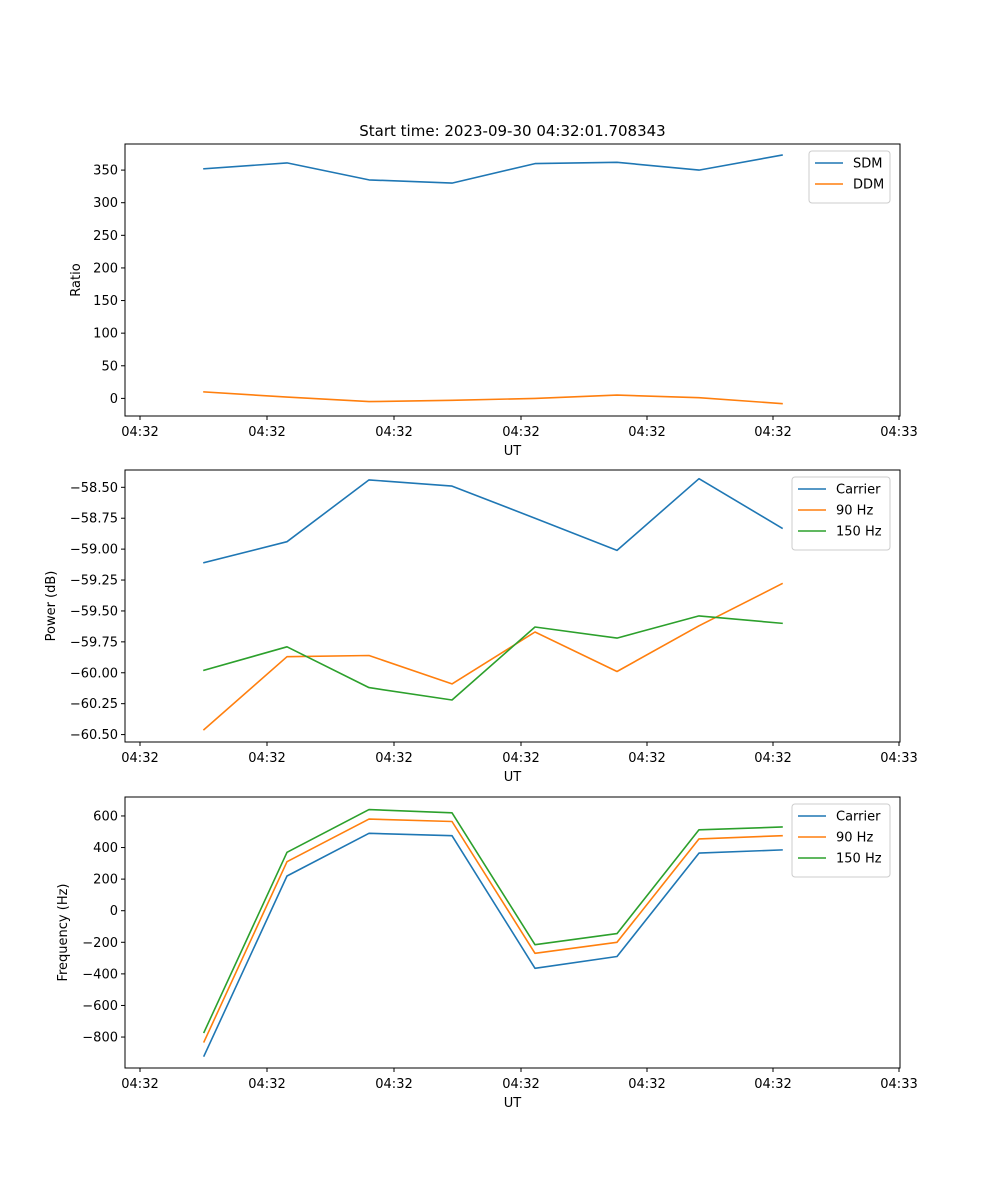  What do you see at coordinates (493, 169) in the screenshot?
I see `series-line-sdm` at bounding box center [493, 169].